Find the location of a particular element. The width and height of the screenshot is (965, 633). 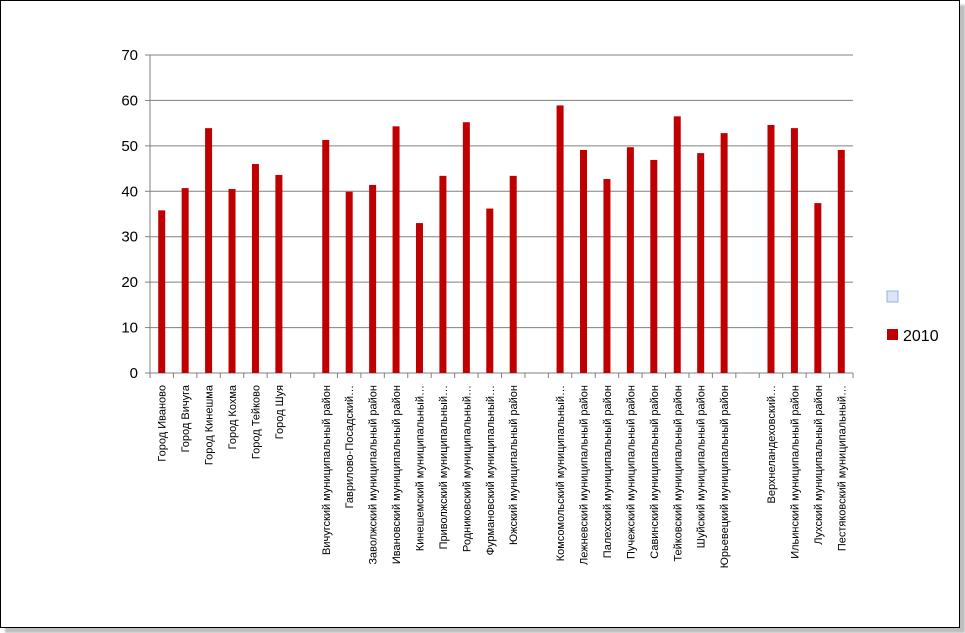

x-tick-label: Палехский муниципальный район is located at coordinates (608, 471).